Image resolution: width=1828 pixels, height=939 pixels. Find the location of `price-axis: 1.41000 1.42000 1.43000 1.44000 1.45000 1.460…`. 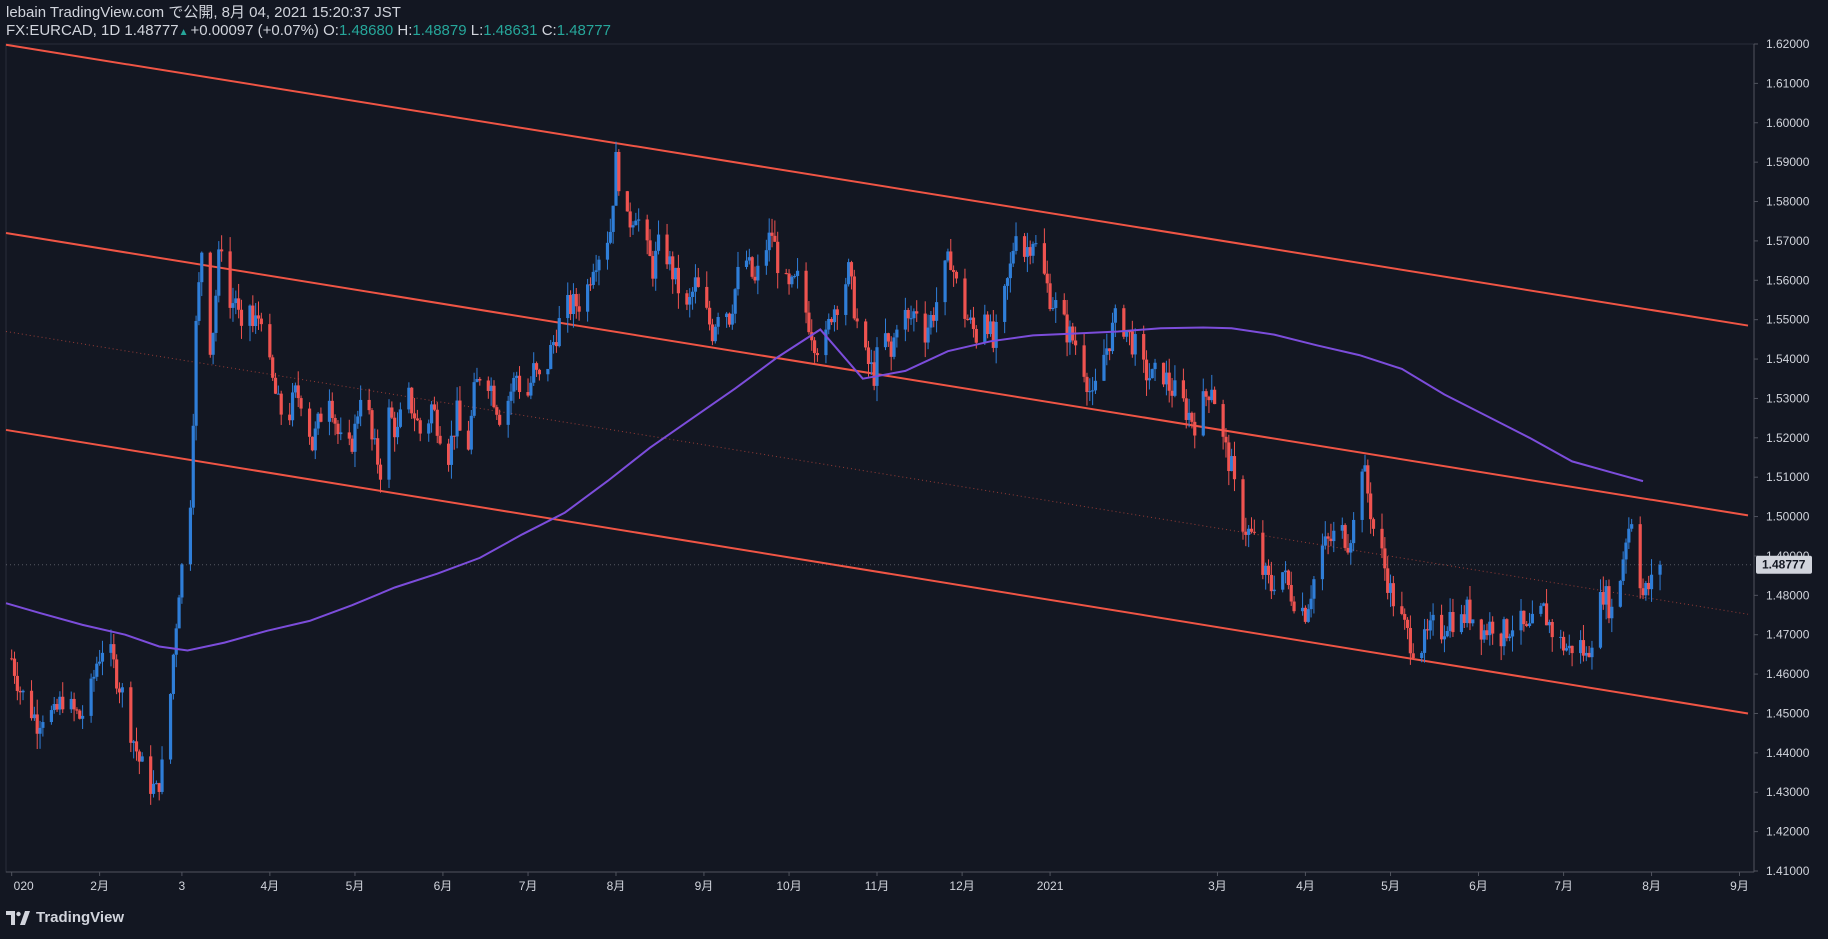

price-axis: 1.41000 1.42000 1.43000 1.44000 1.45000 1.460… is located at coordinates (1782, 457).